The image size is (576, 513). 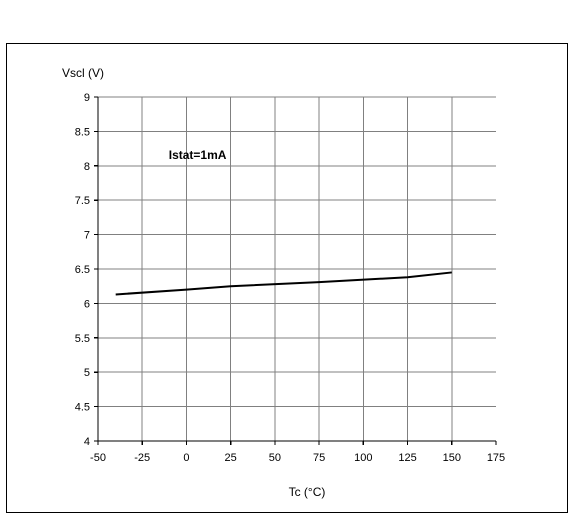 I want to click on y-axis-title: Vscl (V), so click(x=83, y=73).